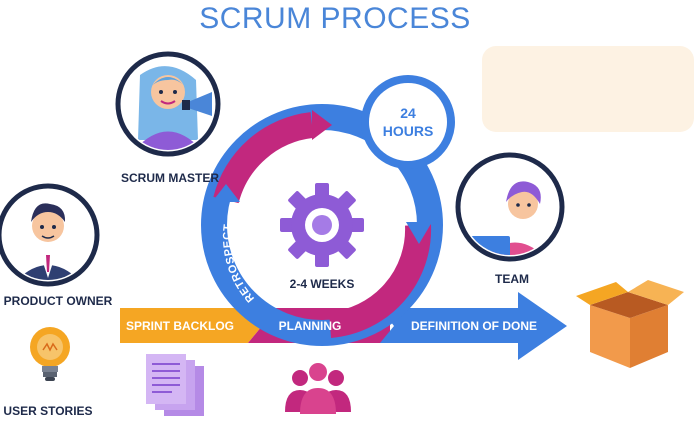  What do you see at coordinates (512, 279) in the screenshot?
I see `team-label: TEAM` at bounding box center [512, 279].